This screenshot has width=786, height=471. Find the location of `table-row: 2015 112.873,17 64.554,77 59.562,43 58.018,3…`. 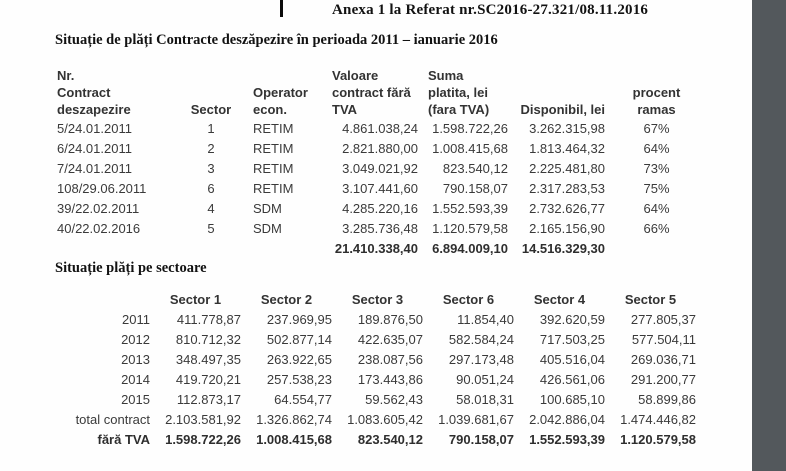

table-row: 2015 112.873,17 64.554,77 59.562,43 58.018,3… is located at coordinates (375, 399).